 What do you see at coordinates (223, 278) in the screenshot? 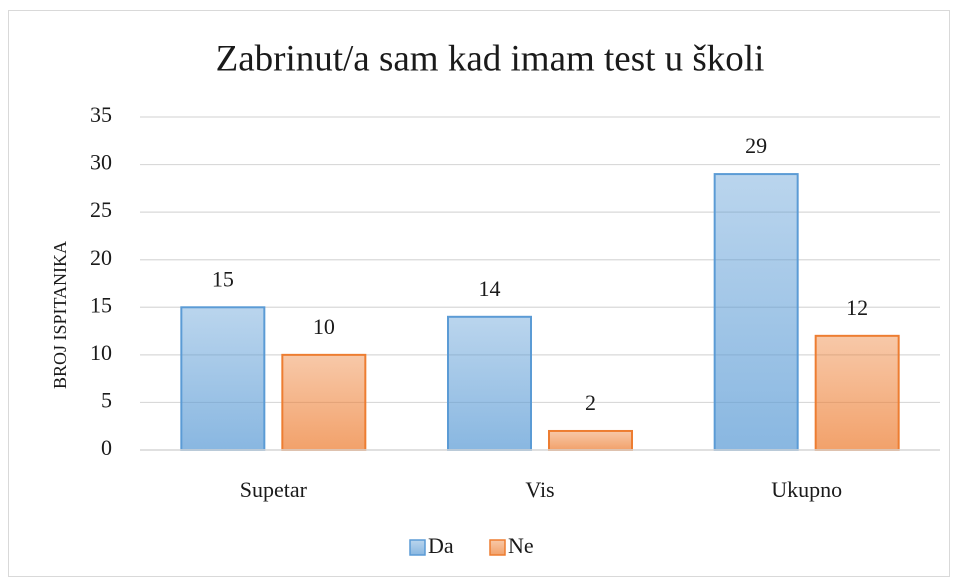
I see `data-label: 15` at bounding box center [223, 278].